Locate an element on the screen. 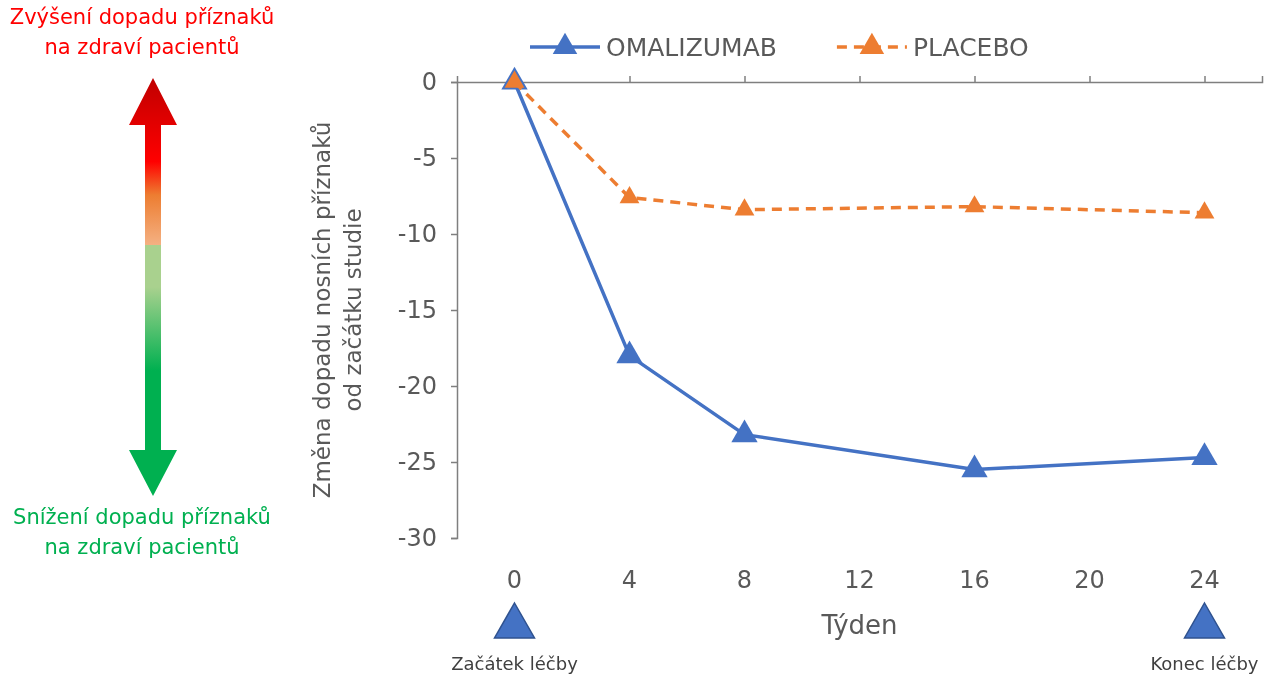  text: Zvýšení dopadu příznaků na zdraví pacientů is located at coordinates (142, 32).